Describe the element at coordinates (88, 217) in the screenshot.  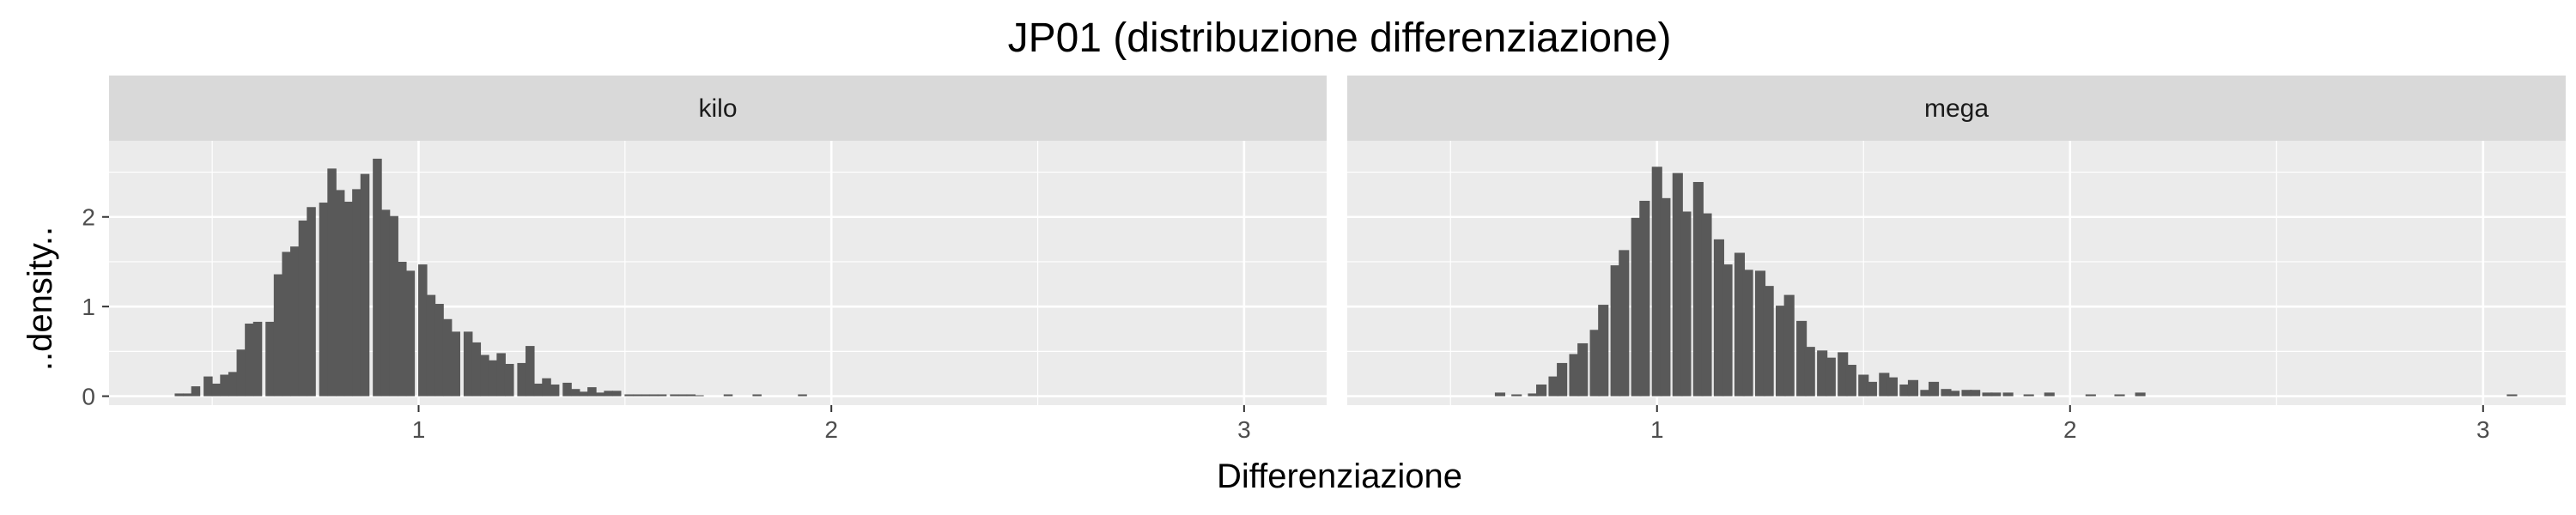
I see `y-tick-label: 2` at that location.